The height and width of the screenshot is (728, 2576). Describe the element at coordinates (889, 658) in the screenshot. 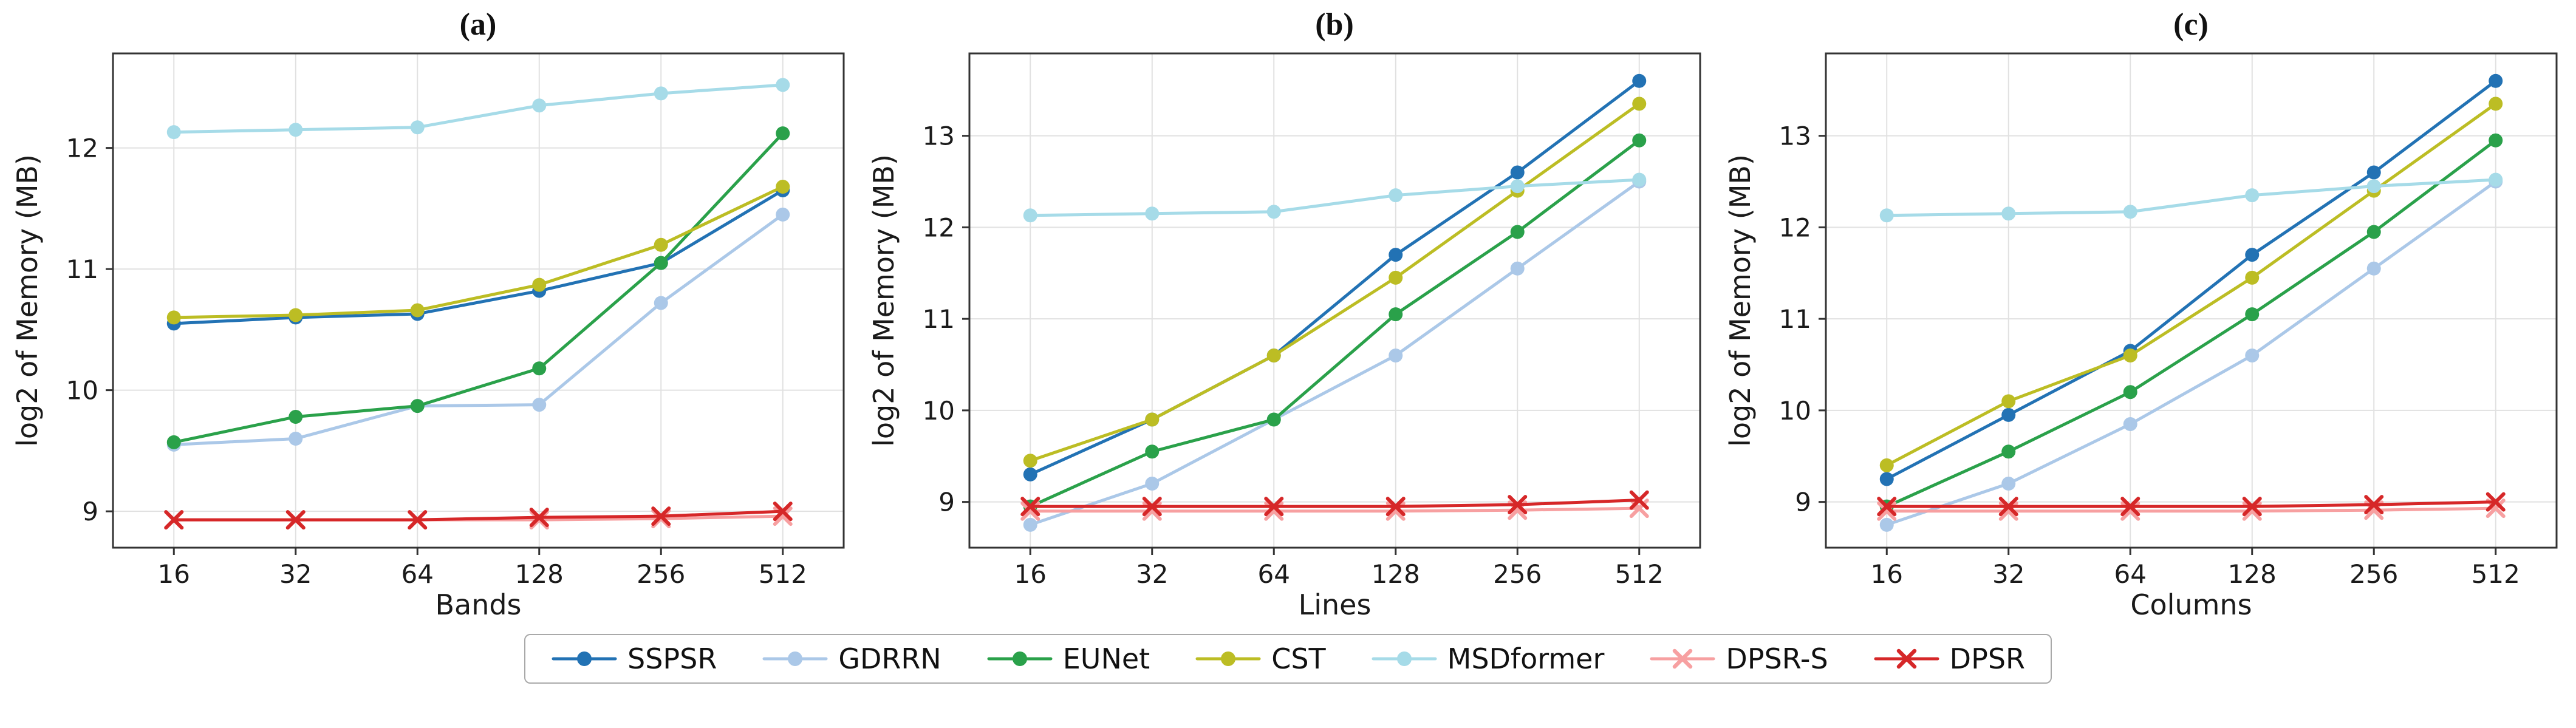

I see `legend-label: GDRRN` at that location.